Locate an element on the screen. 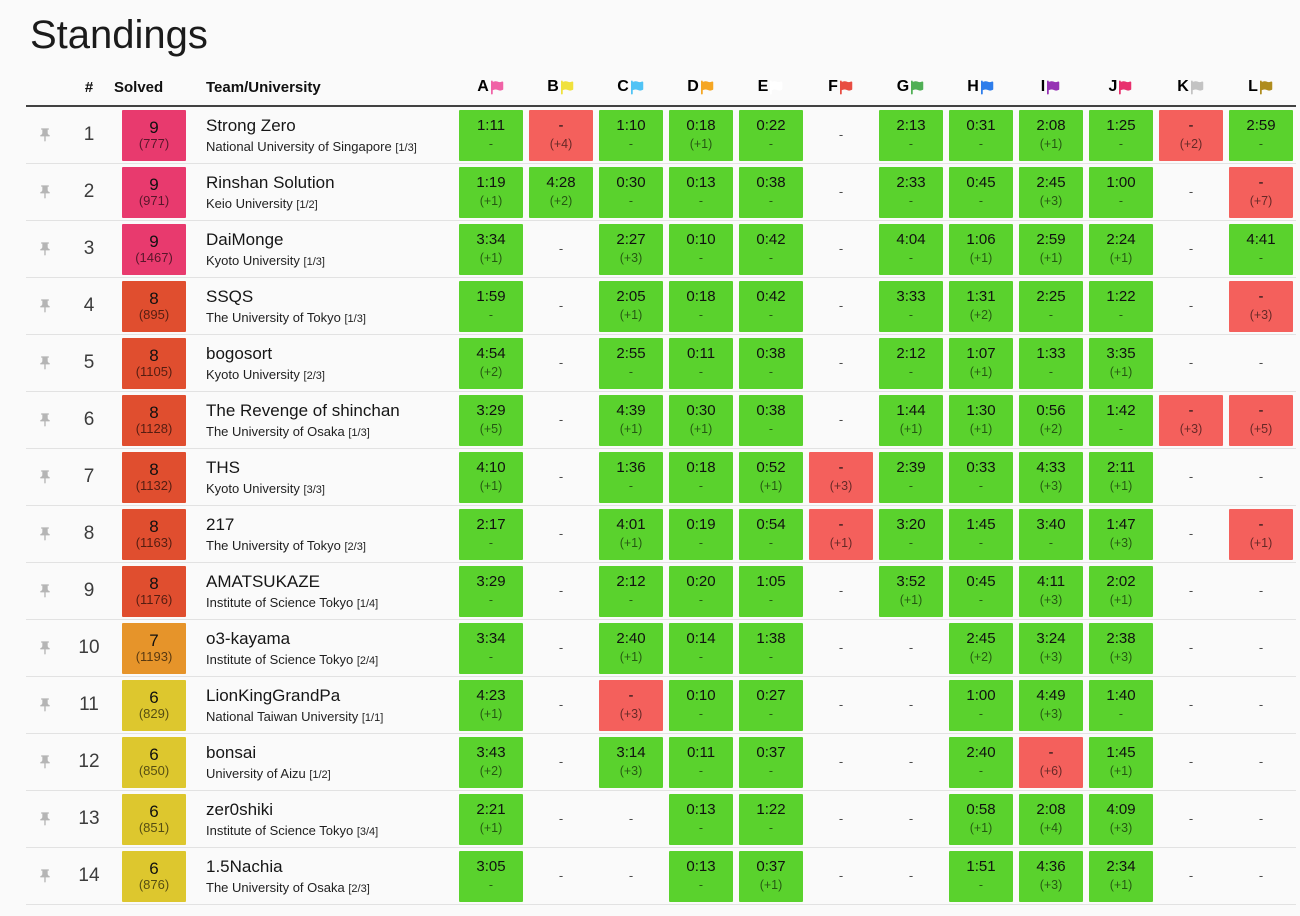  solve-time: 4:09 is located at coordinates (1121, 810).